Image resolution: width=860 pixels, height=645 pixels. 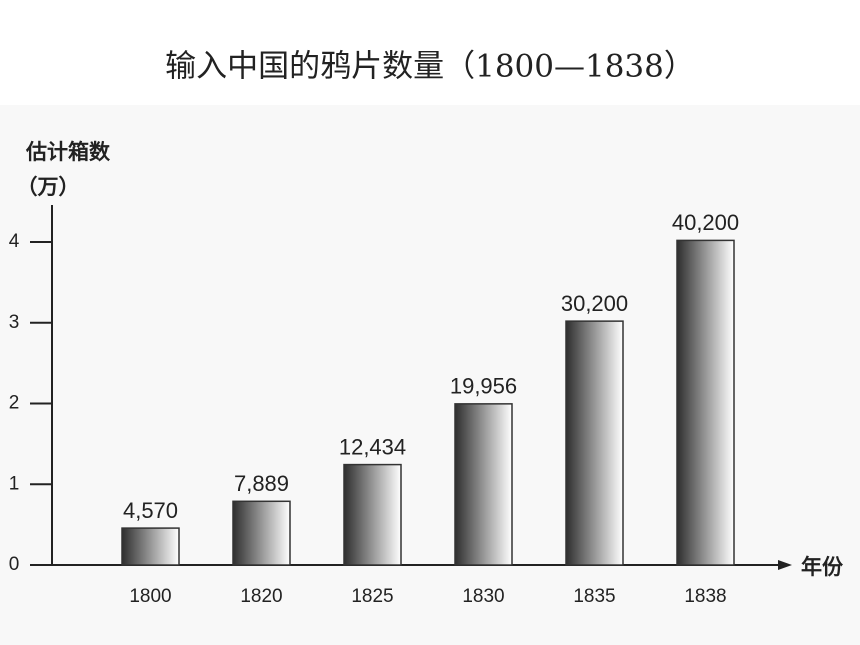 What do you see at coordinates (14, 403) in the screenshot?
I see `y-tick-label: 2` at bounding box center [14, 403].